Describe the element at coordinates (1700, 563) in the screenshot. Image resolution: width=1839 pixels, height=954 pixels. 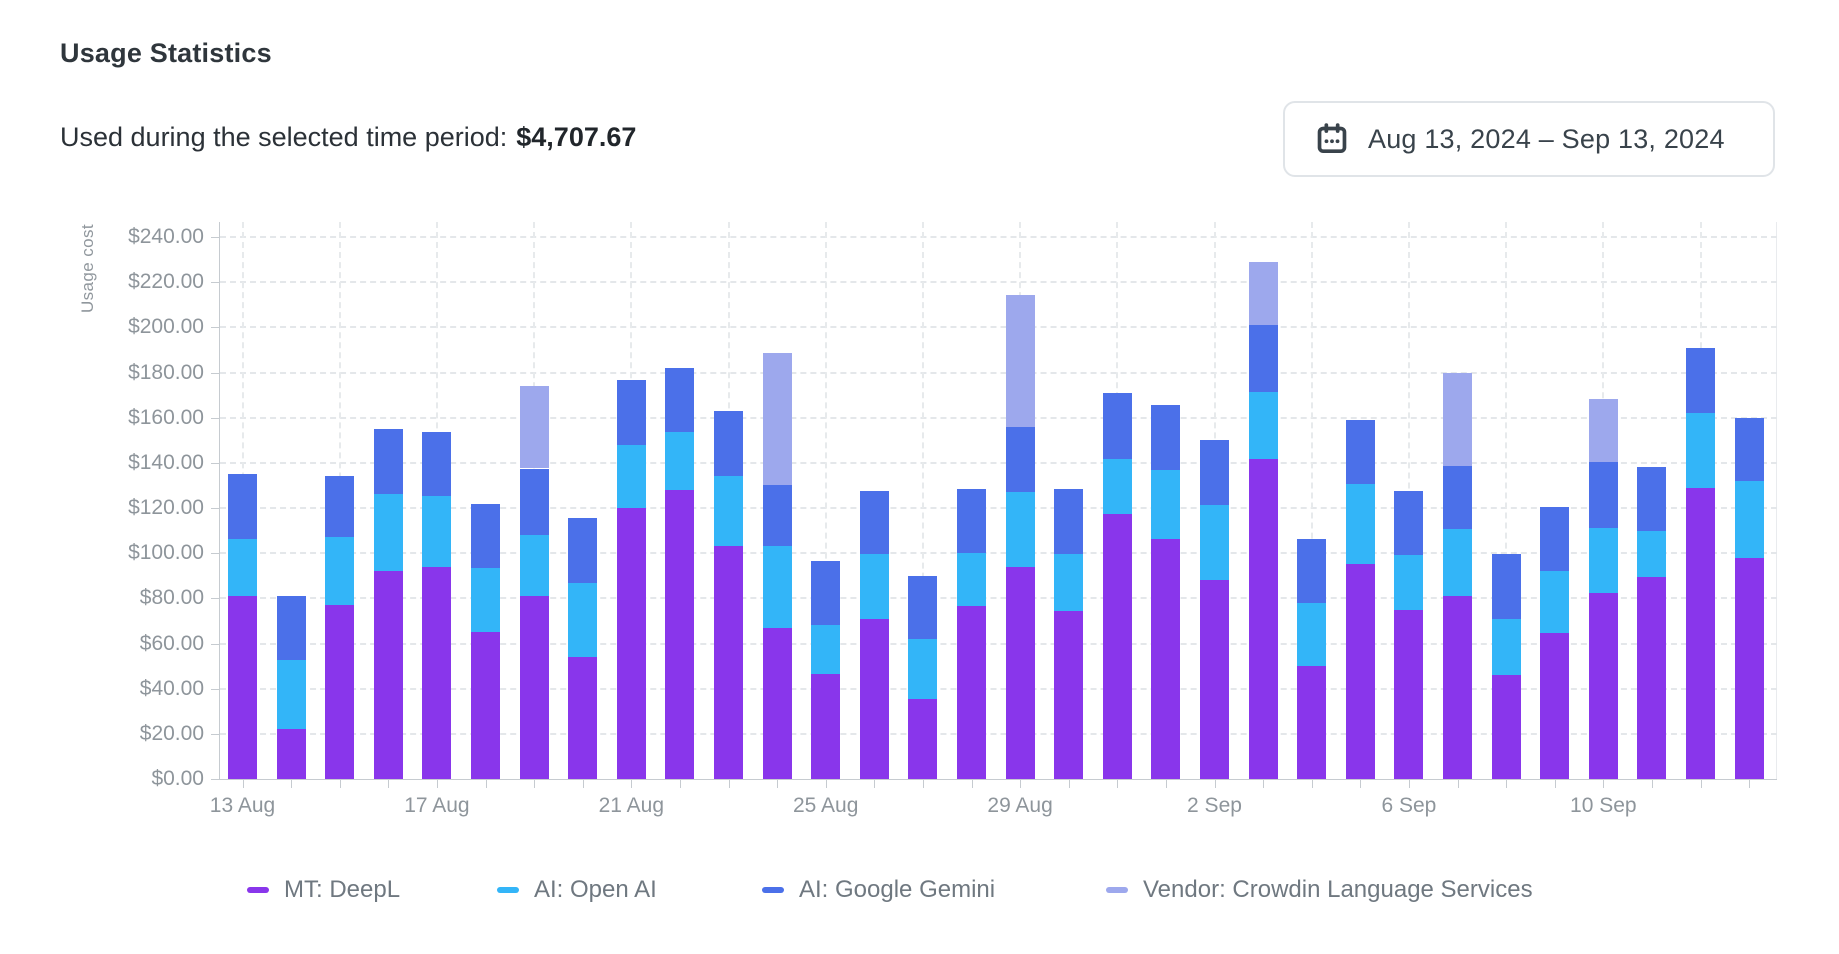
I see `bar-12-sep` at that location.